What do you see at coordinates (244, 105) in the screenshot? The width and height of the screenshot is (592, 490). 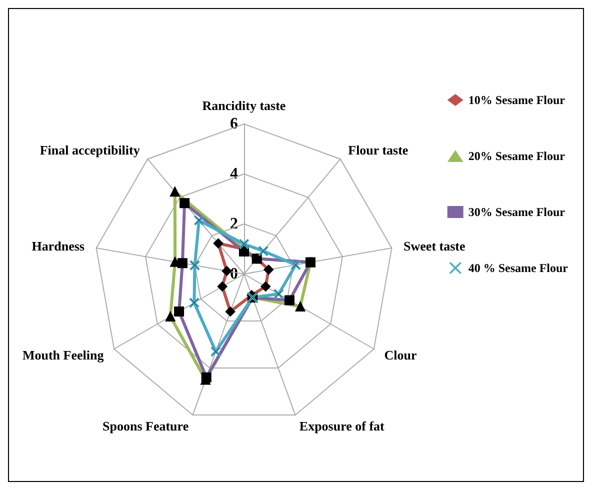 I see `spoke-label: Rancidity taste` at bounding box center [244, 105].